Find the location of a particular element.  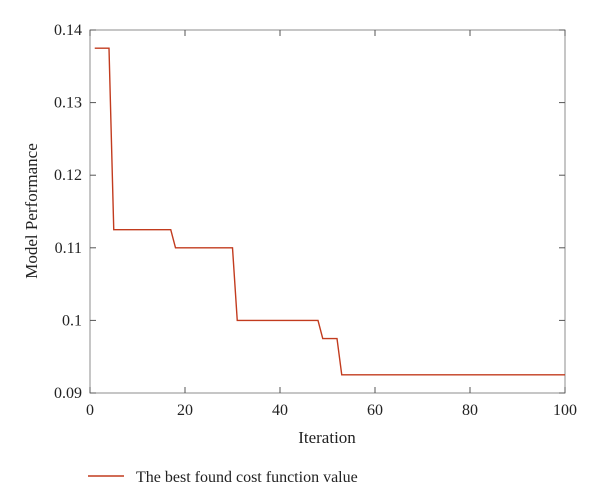

x-tick-label: 80 is located at coordinates (470, 410).